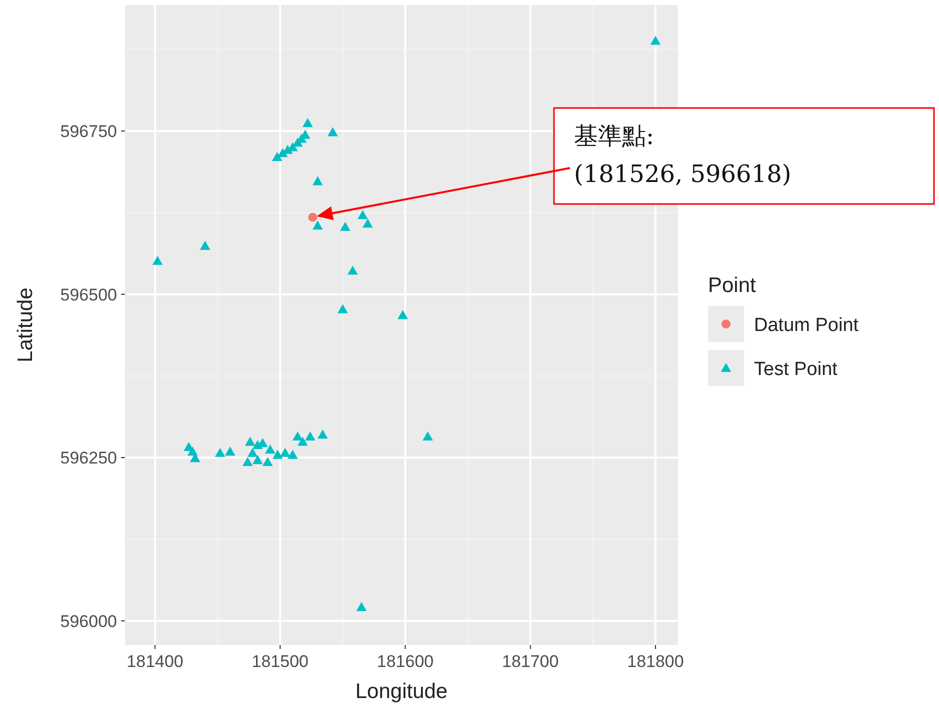 Image resolution: width=939 pixels, height=704 pixels. What do you see at coordinates (796, 369) in the screenshot?
I see `legend-label: Test Point` at bounding box center [796, 369].